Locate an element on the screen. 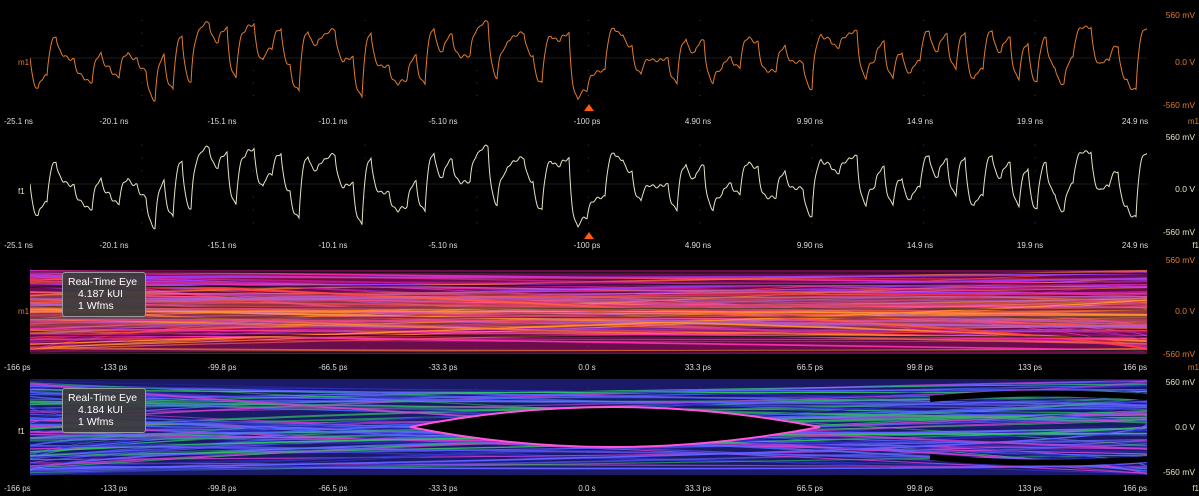  eye-info-badge: Real-Time Eye 4.184 kUI 1 Wfms is located at coordinates (104, 410).